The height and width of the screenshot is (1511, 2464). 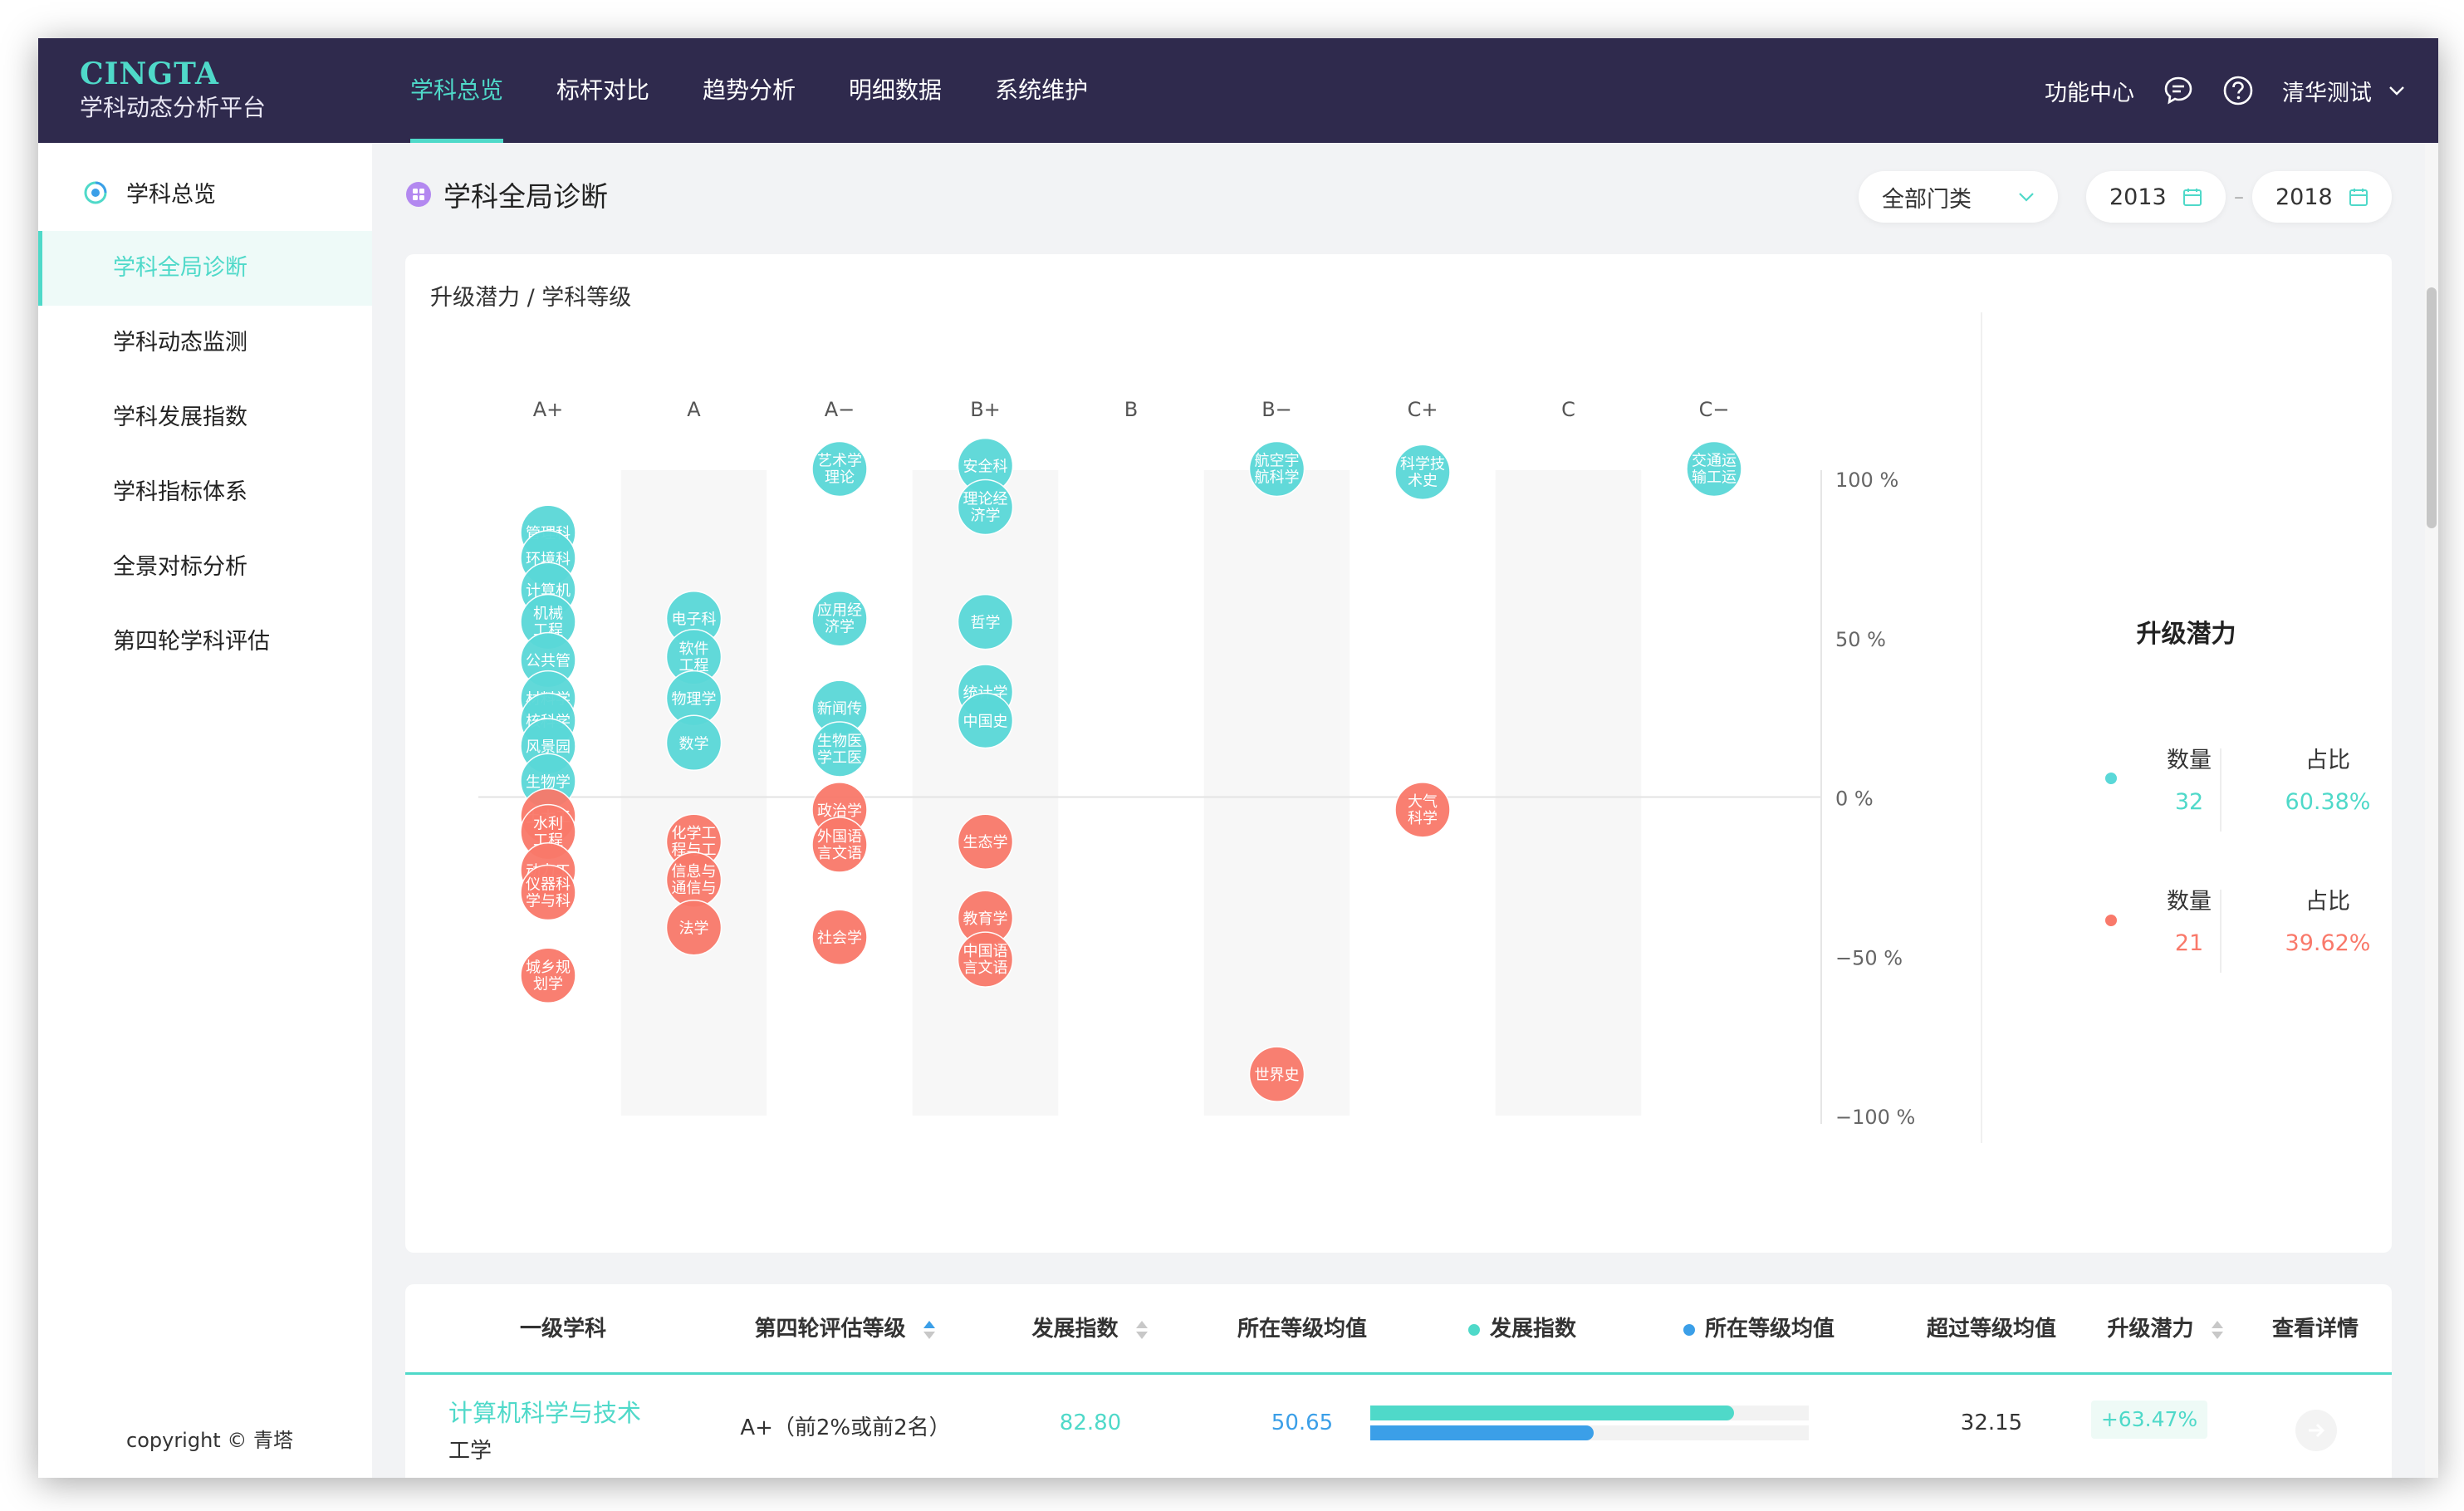 What do you see at coordinates (210, 1441) in the screenshot?
I see `copyright: copyright © 青塔` at bounding box center [210, 1441].